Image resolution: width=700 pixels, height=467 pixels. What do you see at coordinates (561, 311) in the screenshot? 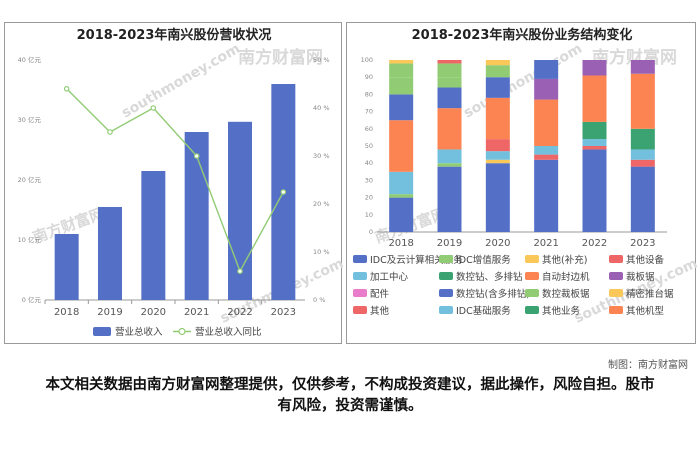
I see `legend-label: 其他业务` at bounding box center [561, 311].